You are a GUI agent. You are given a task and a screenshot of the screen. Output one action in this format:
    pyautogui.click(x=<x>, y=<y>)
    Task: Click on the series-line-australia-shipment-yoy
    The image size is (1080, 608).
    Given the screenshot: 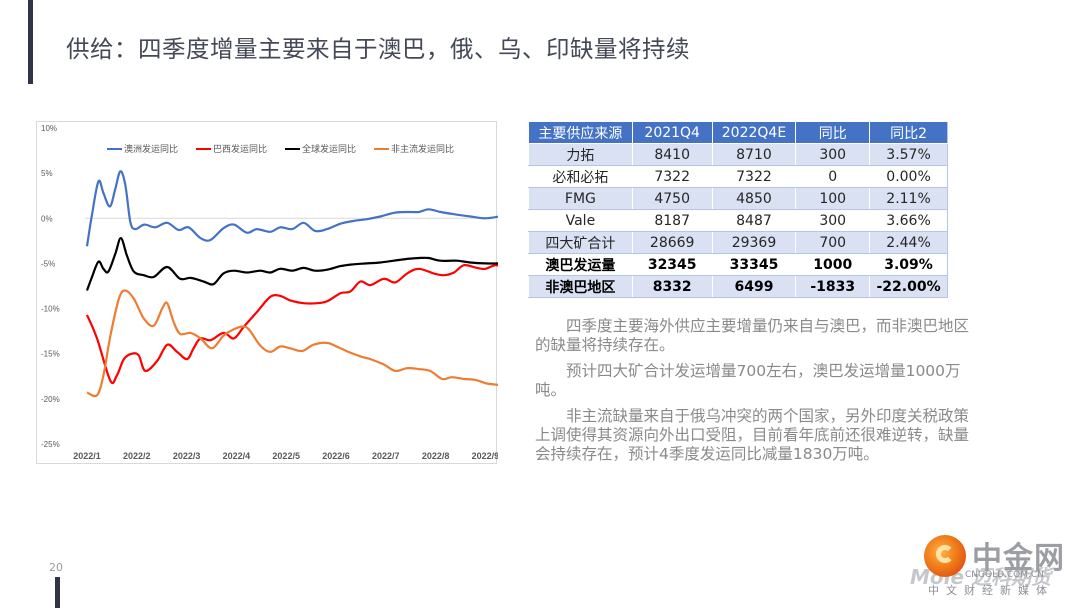 What is the action you would take?
    pyautogui.click(x=291, y=208)
    